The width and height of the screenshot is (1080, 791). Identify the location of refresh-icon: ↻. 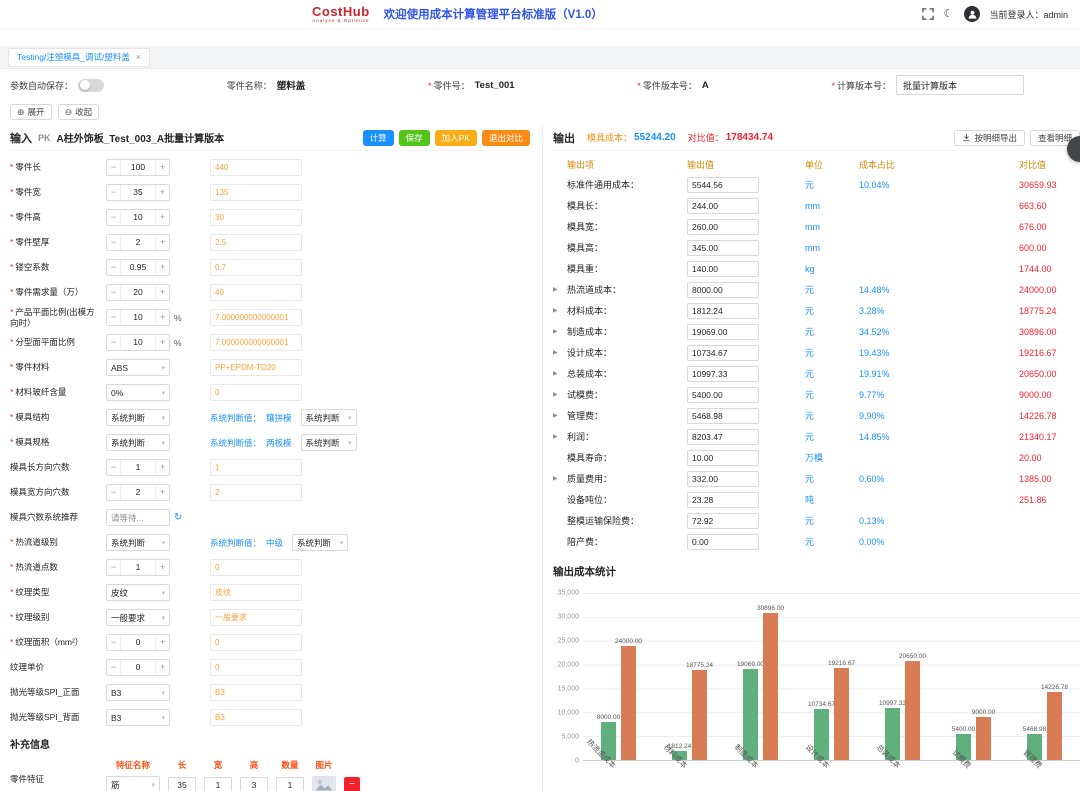
(178, 517).